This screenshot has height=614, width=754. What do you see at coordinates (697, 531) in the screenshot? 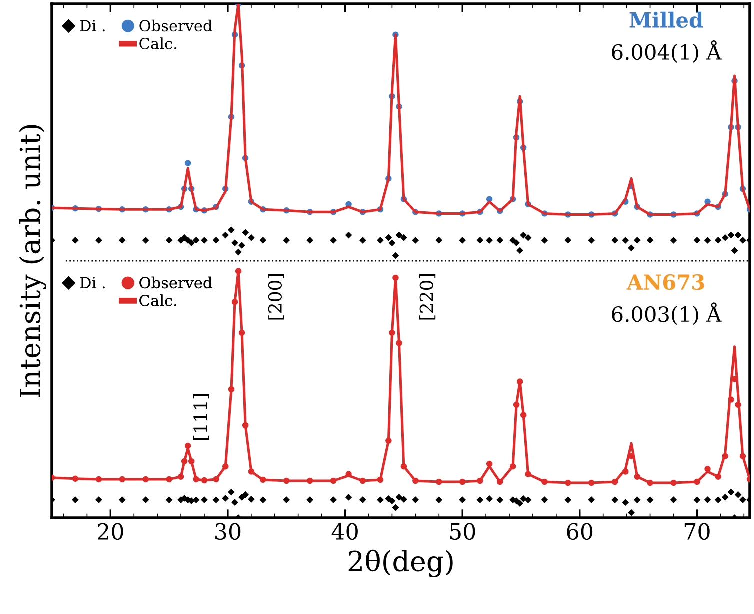
I see `x-tick-label: 70` at bounding box center [697, 531].